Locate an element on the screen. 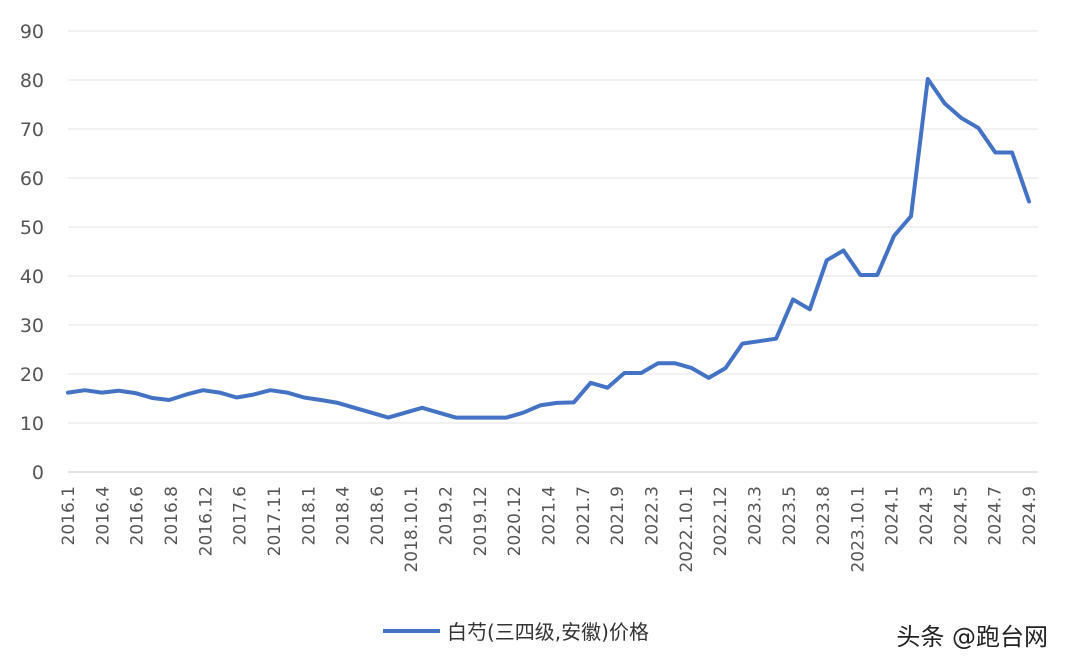 This screenshot has width=1072, height=672. x-tick-label: 2021.4 is located at coordinates (550, 515).